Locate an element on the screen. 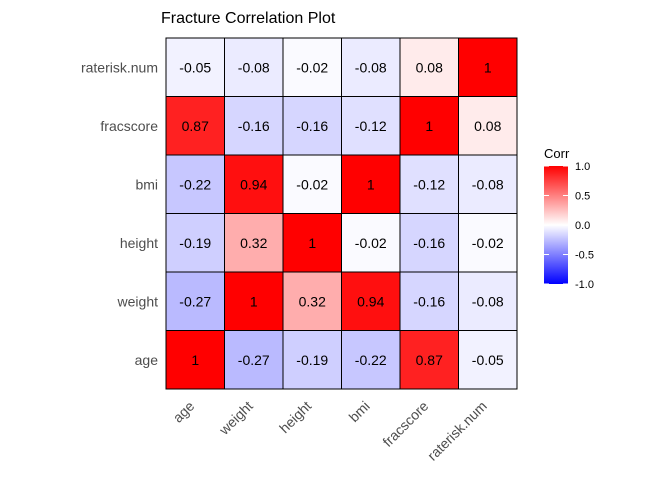 The height and width of the screenshot is (480, 672). heatmap-value-label-raterisk-num-age: -0.05 is located at coordinates (195, 67).